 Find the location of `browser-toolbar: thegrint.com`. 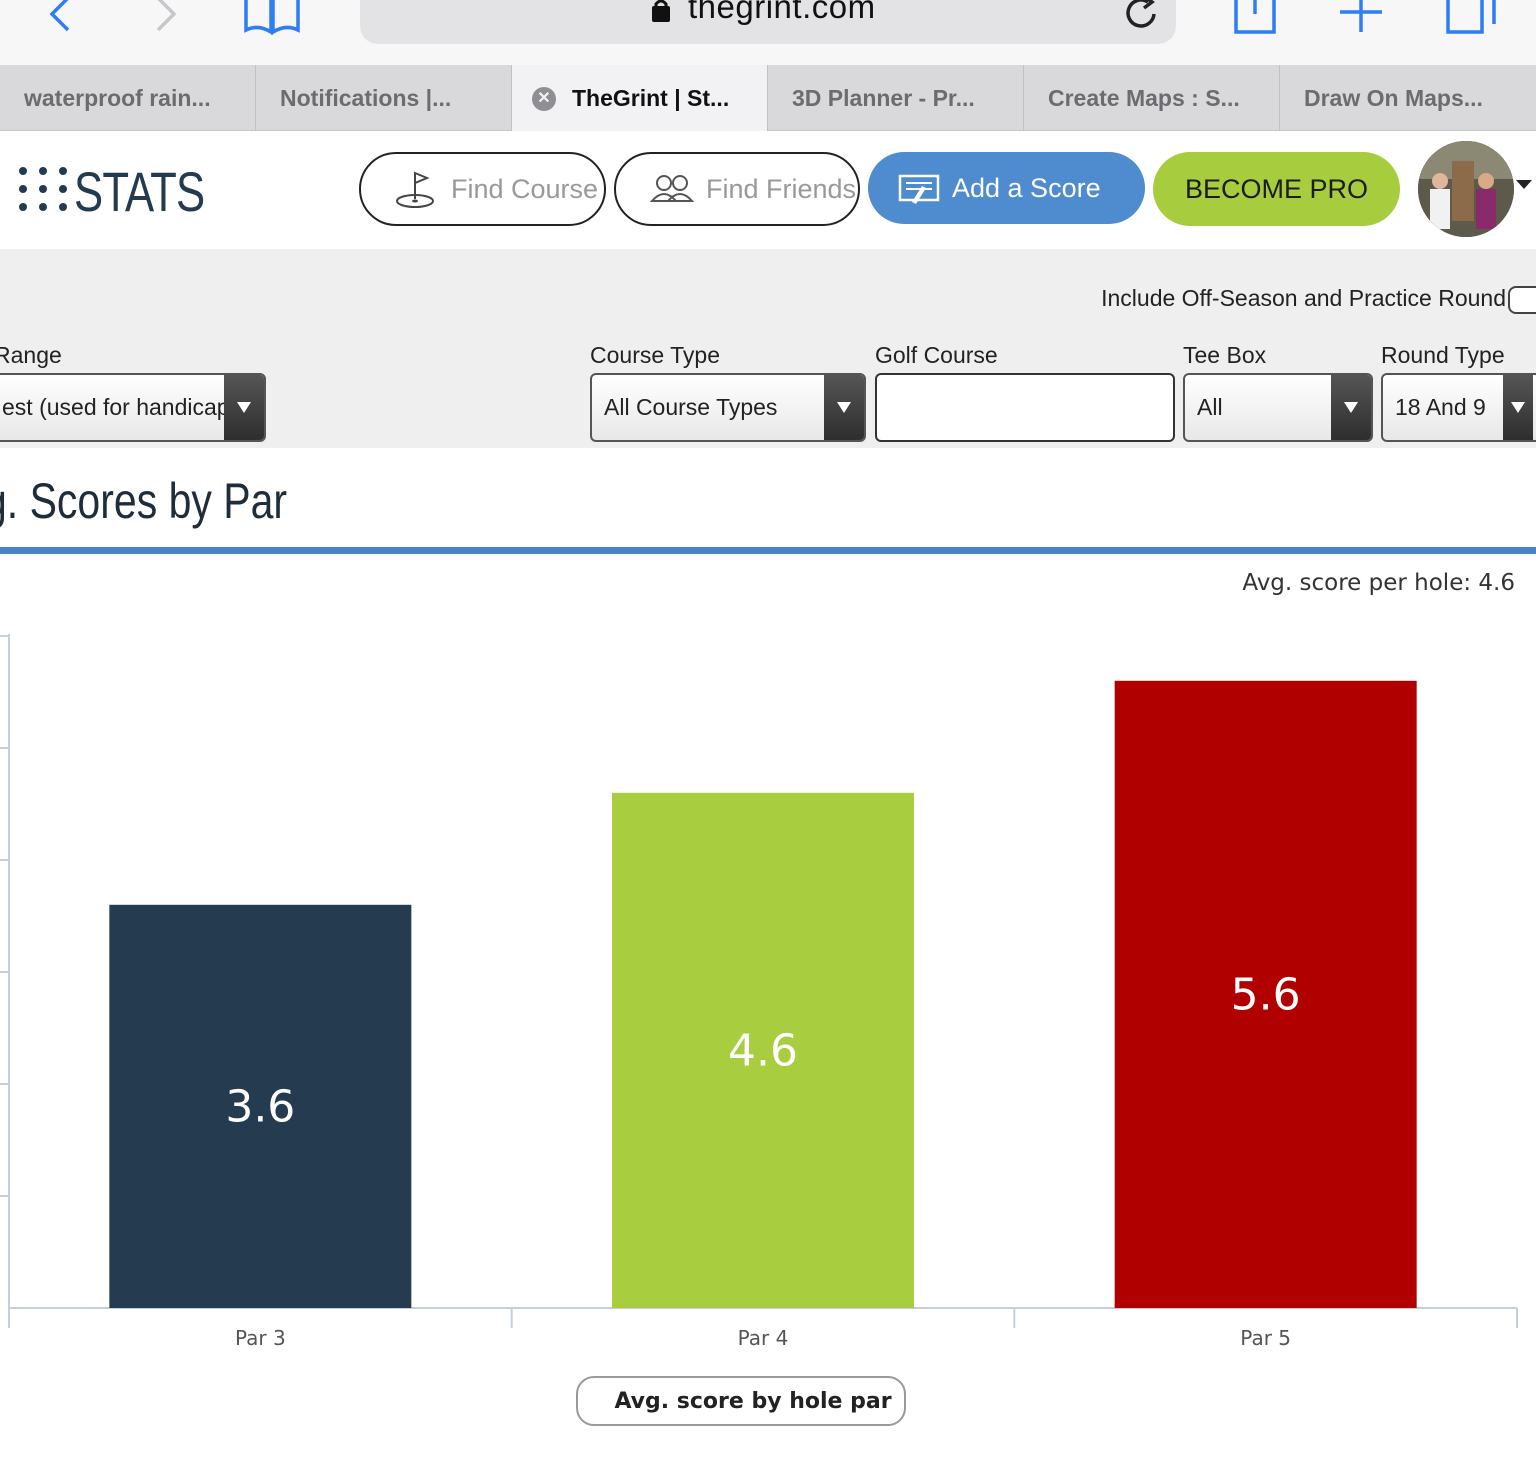

browser-toolbar: thegrint.com is located at coordinates (768, 32).